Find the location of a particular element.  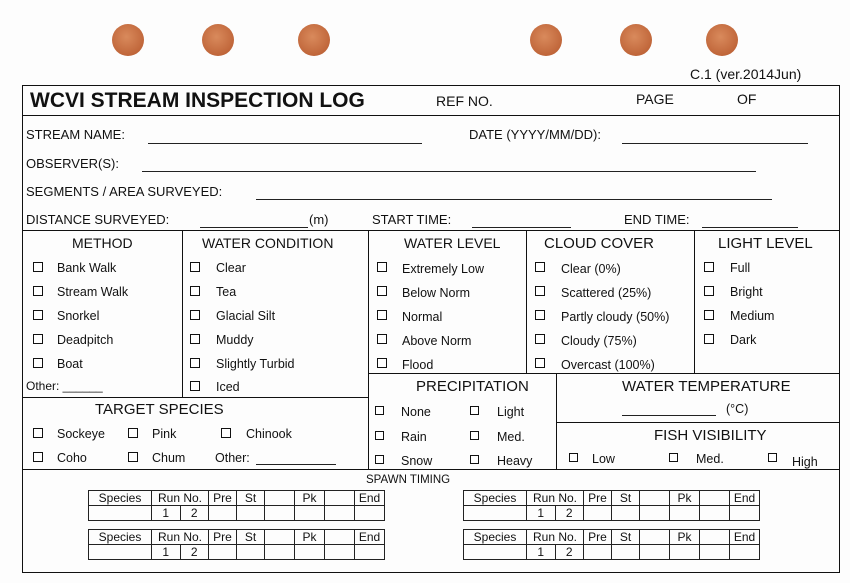

stream-name-field is located at coordinates (285, 143).